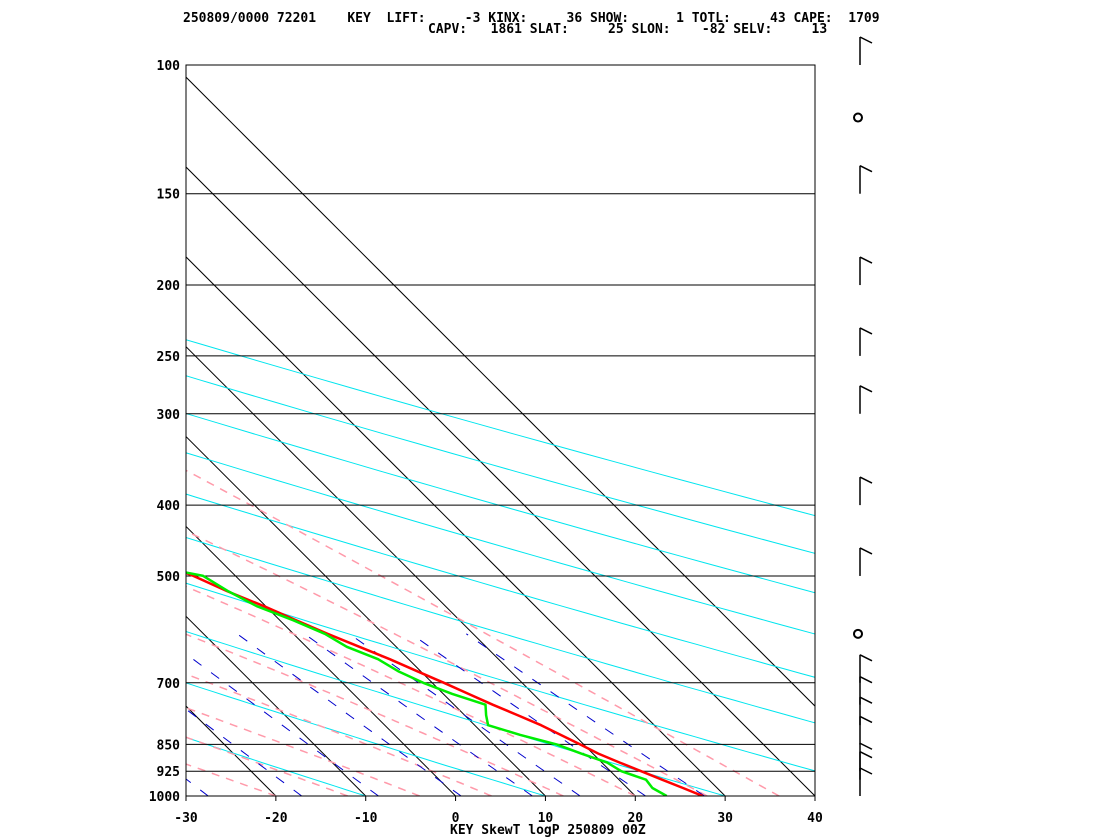 The height and width of the screenshot is (840, 1120). I want to click on wind-barbs, so click(863, 416).